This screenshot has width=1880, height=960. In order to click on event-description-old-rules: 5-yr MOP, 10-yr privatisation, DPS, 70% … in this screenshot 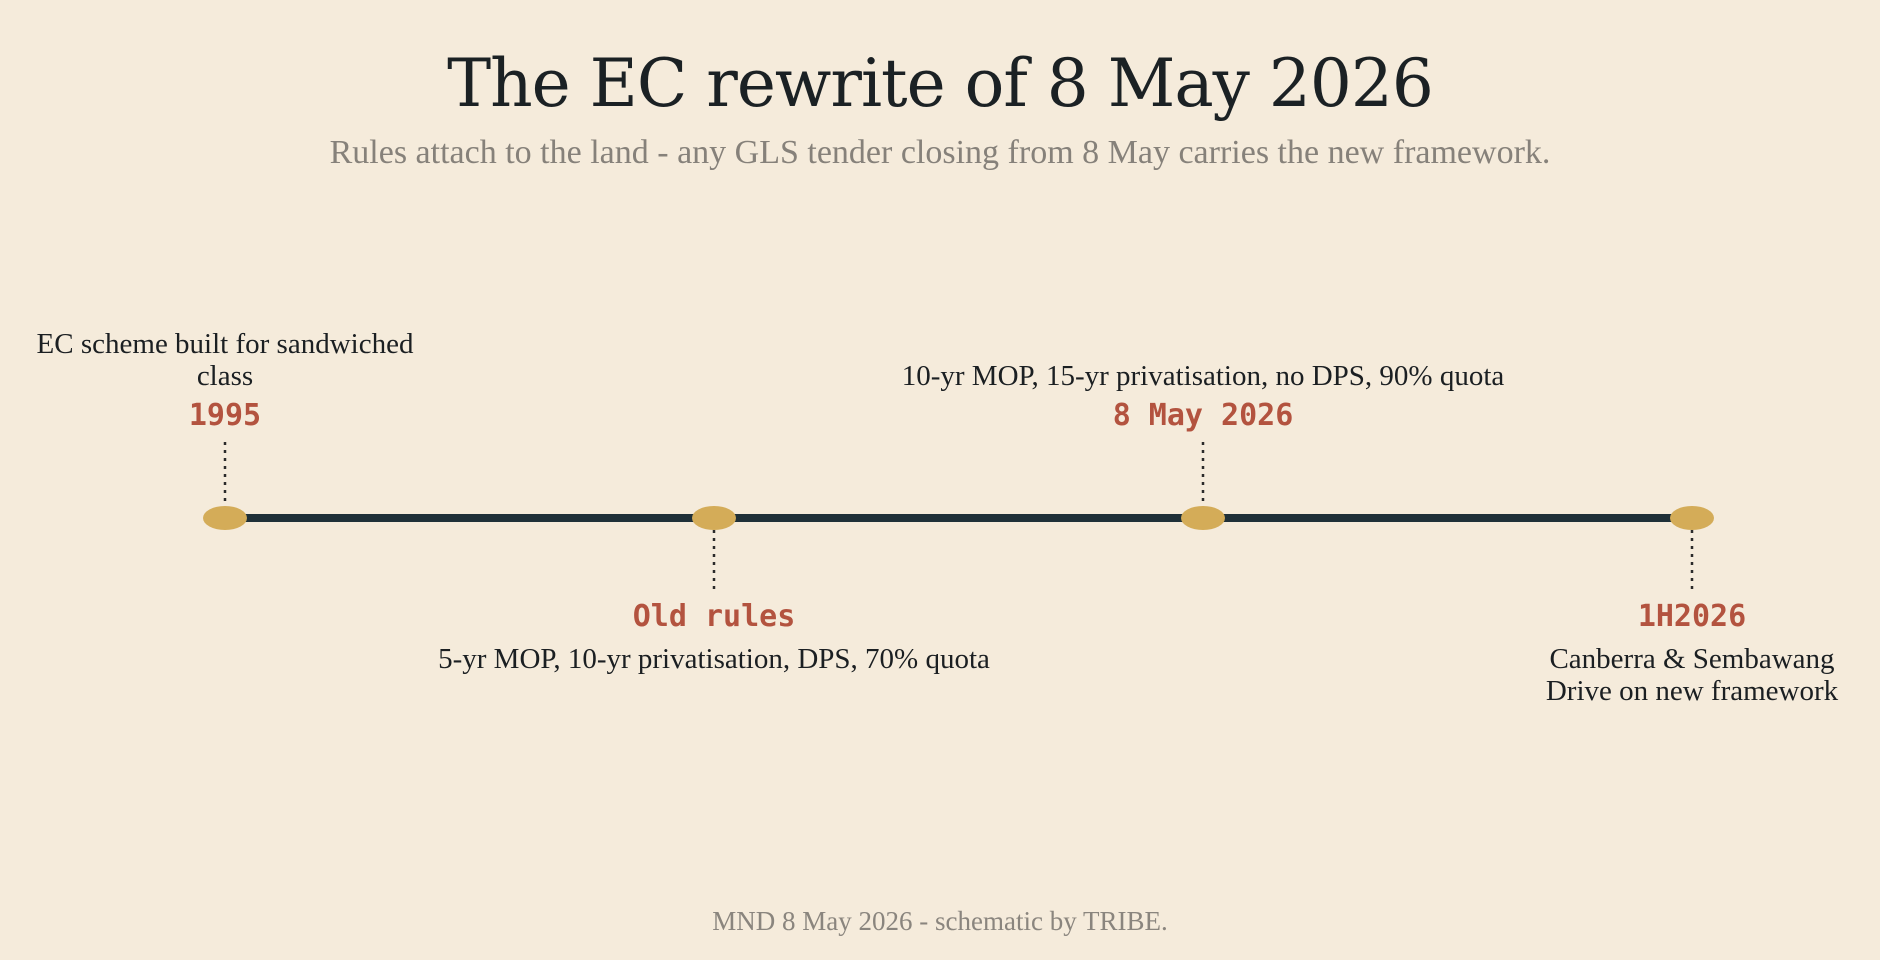, I will do `click(714, 659)`.